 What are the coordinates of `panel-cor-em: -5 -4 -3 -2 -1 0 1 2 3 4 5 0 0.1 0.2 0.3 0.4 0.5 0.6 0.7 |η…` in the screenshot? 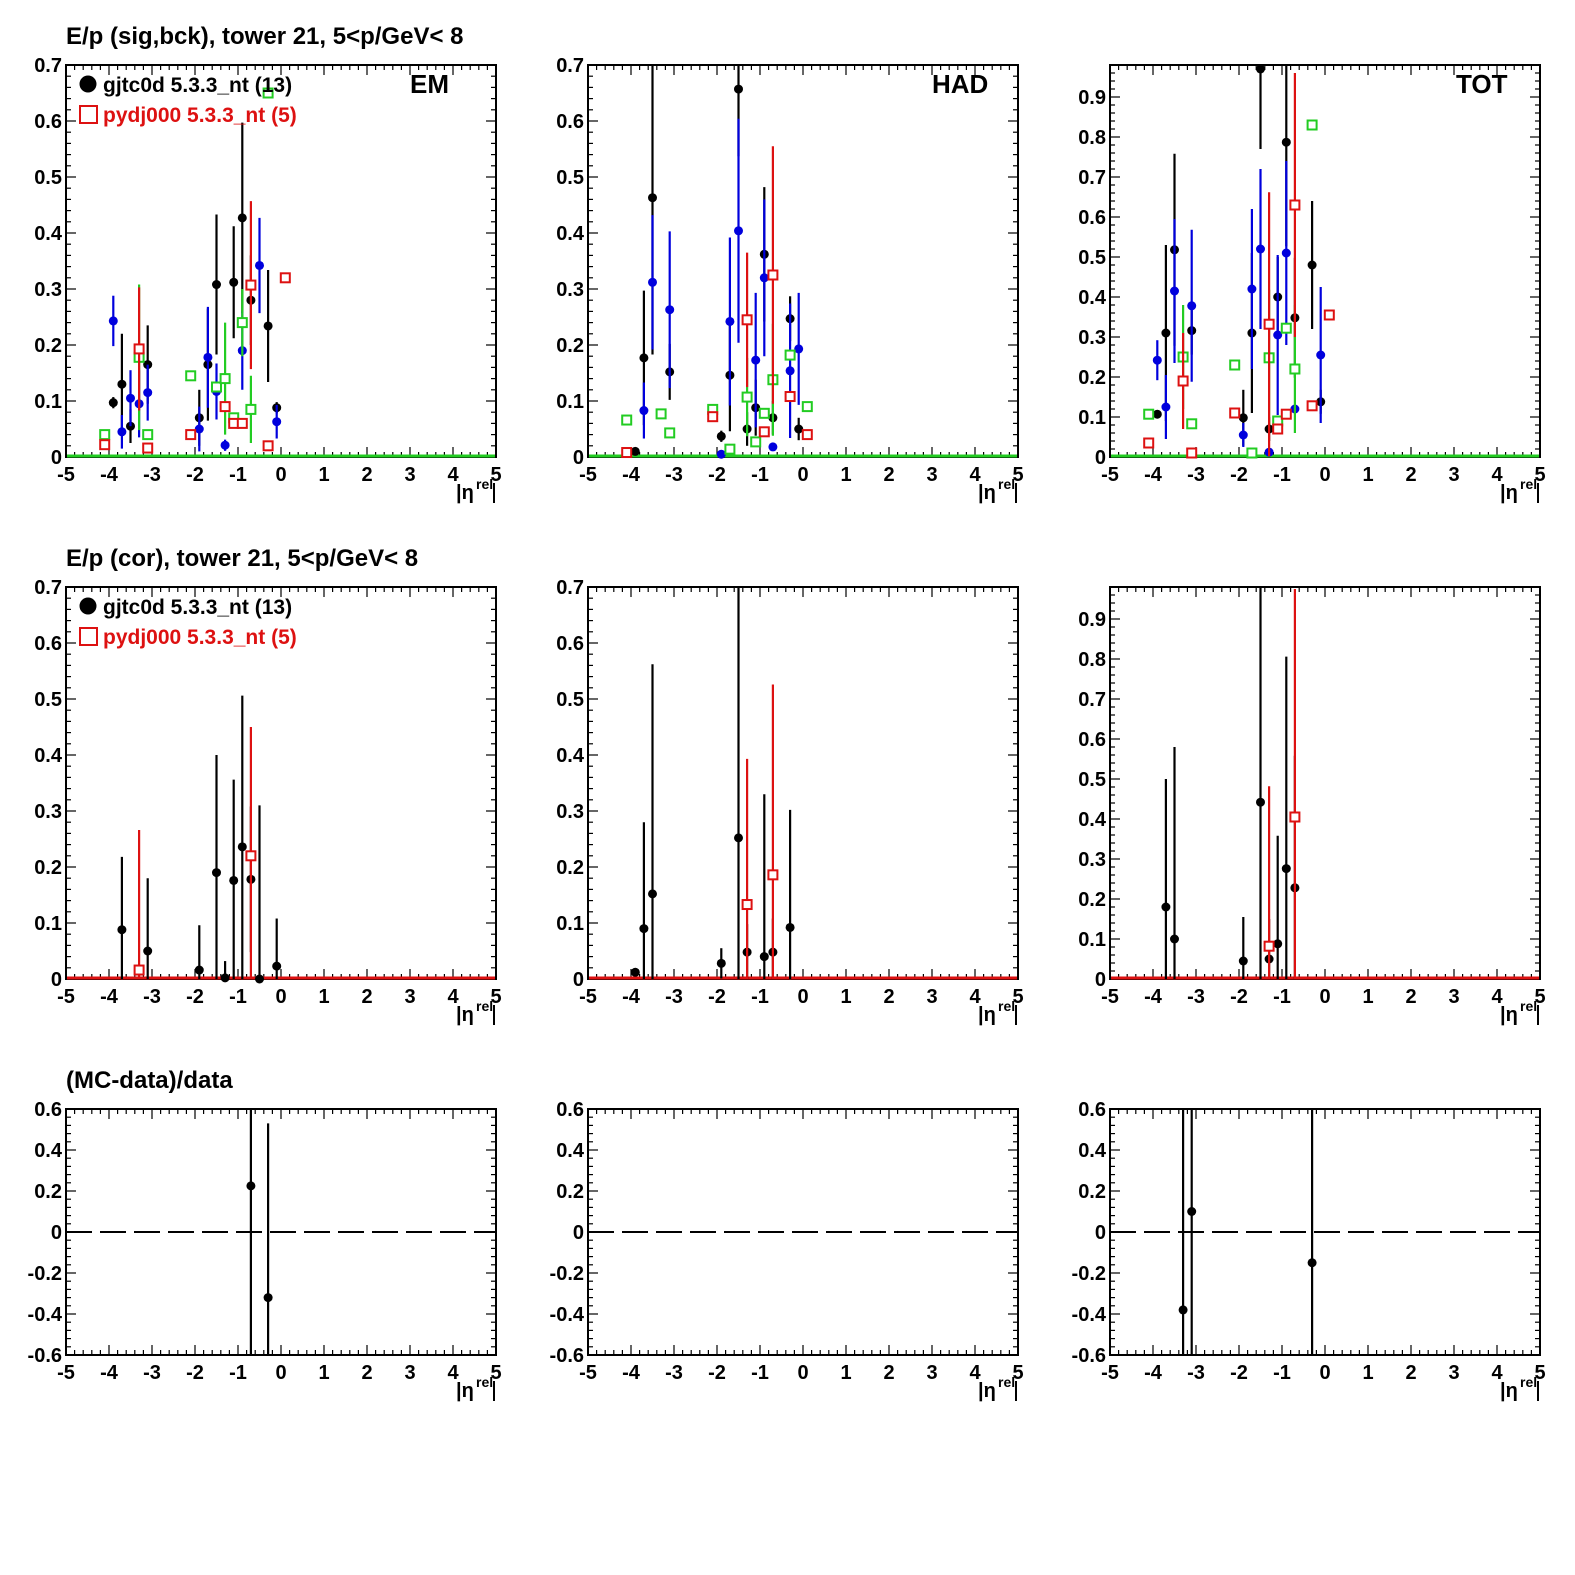 It's located at (267, 801).